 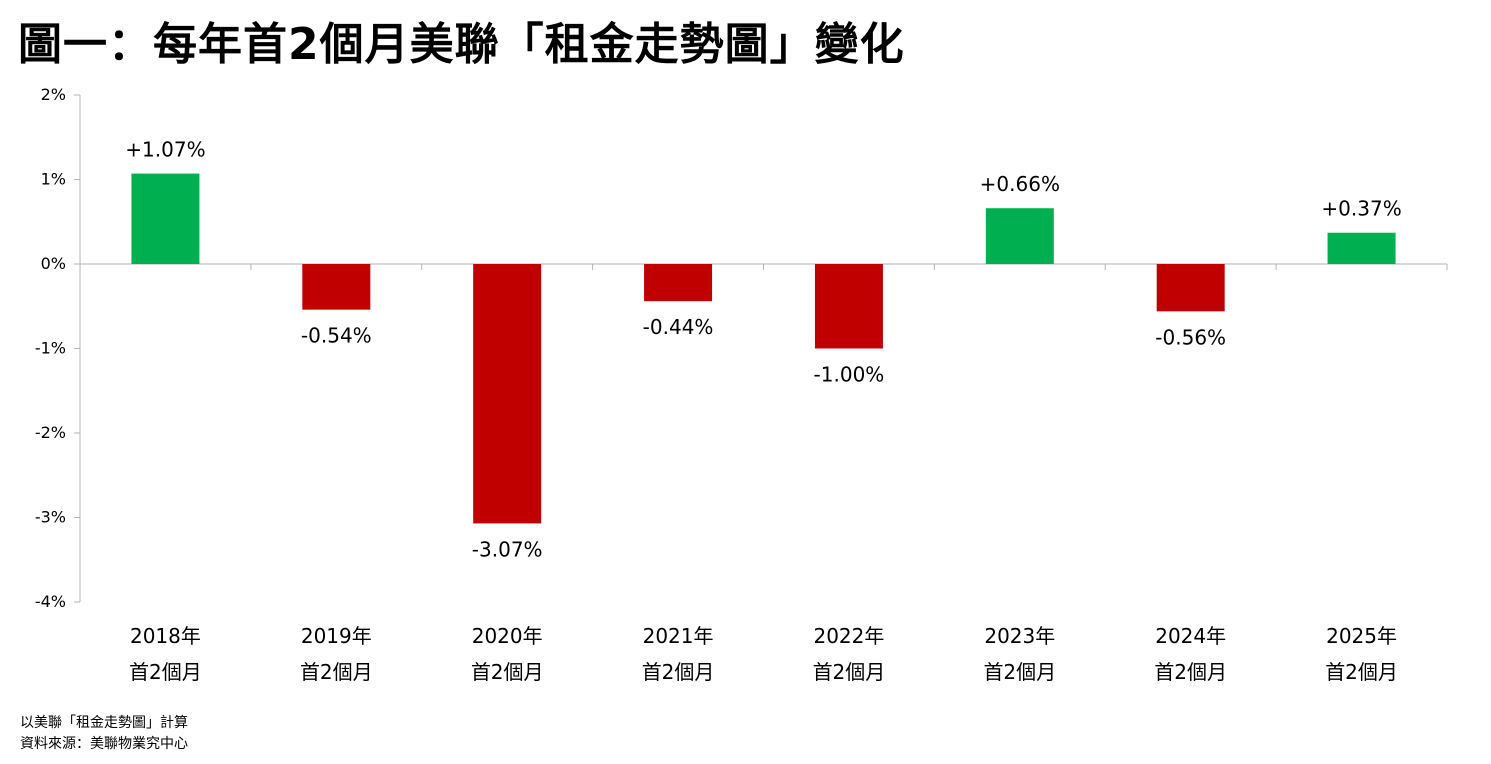 What do you see at coordinates (1020, 184) in the screenshot?
I see `data-label: +0.66%` at bounding box center [1020, 184].